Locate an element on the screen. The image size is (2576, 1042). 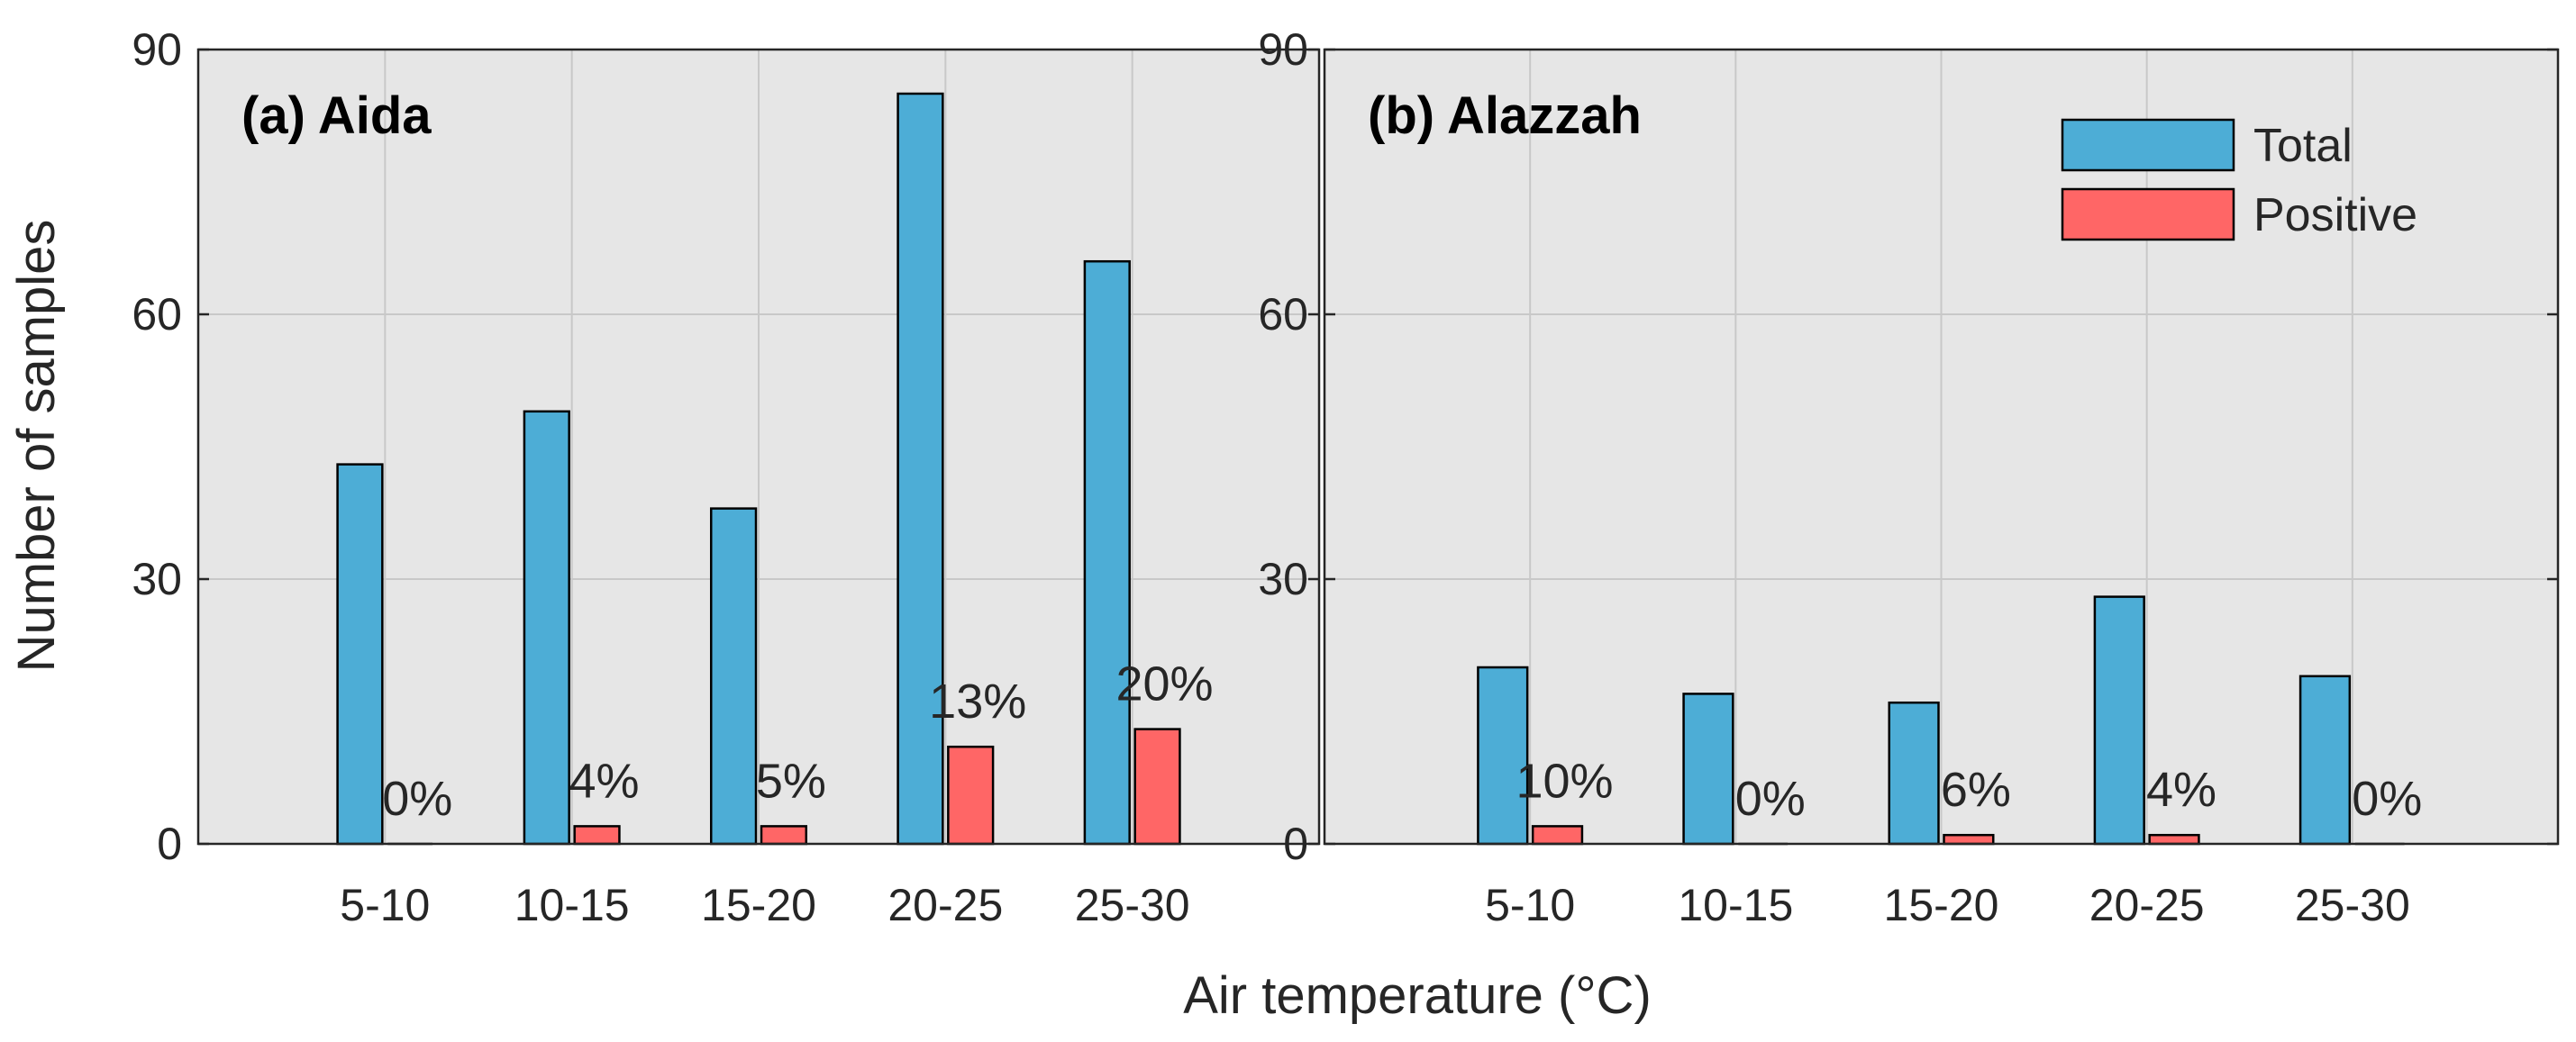
y-axis-label: Number of samples is located at coordinates (36, 446).